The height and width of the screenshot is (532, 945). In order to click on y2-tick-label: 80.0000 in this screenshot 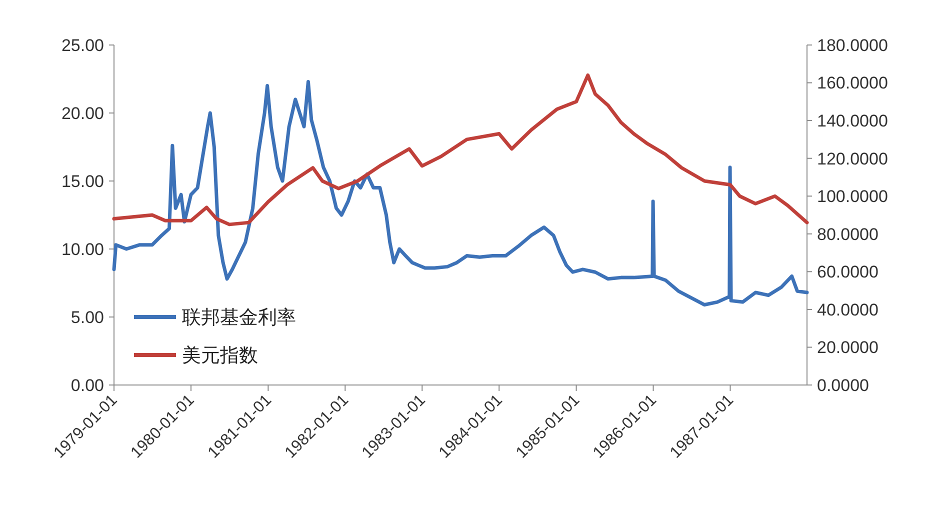, I will do `click(847, 234)`.